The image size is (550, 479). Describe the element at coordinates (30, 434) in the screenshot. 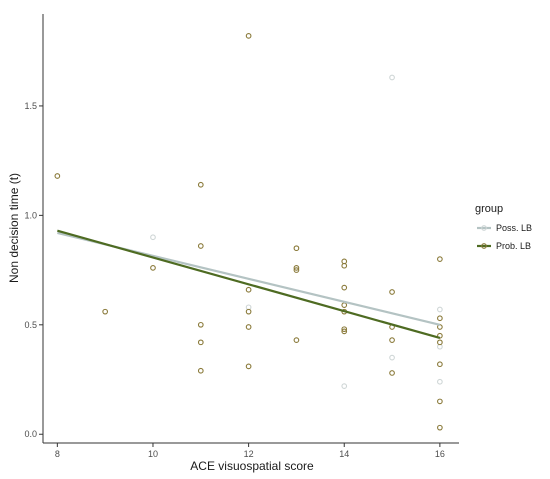

I see `y-tick-label: 0.0` at that location.